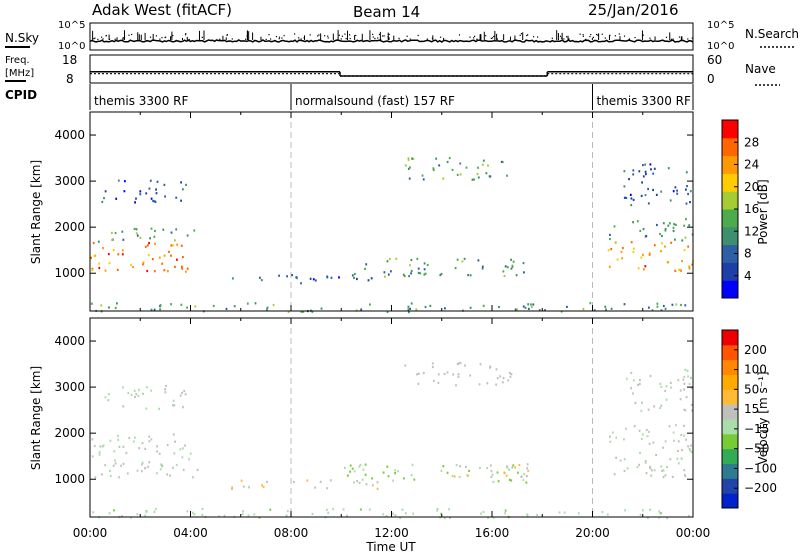 The height and width of the screenshot is (554, 800). I want to click on nave-label: Nave, so click(760, 69).